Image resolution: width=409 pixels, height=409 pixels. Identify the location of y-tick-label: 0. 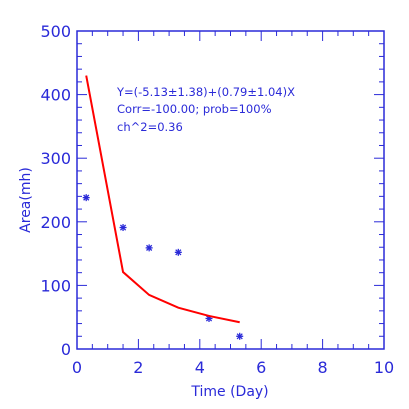
(66, 349).